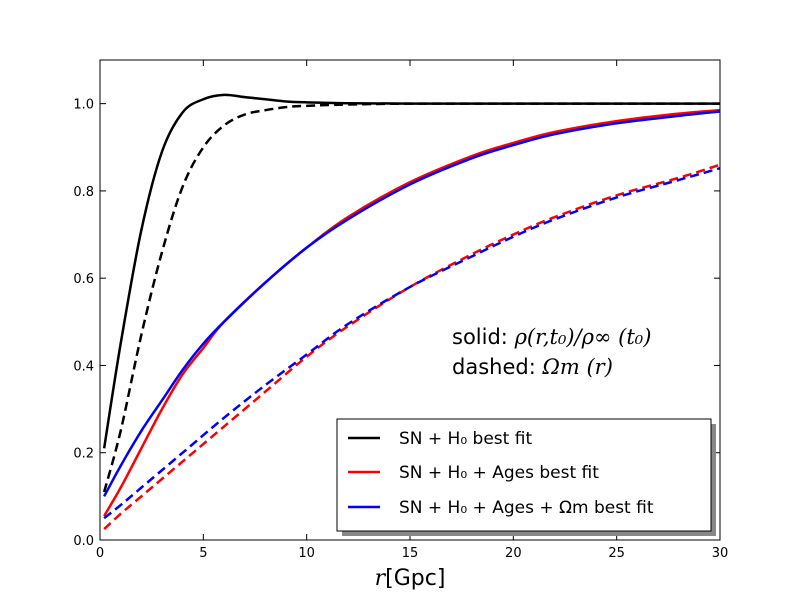  I want to click on legend-box, so click(524, 475).